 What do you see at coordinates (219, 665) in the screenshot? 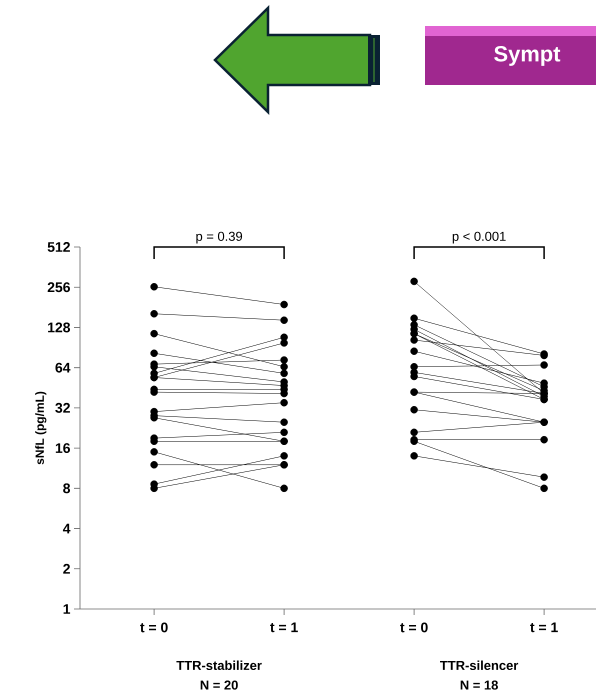
I see `text: TTR-stabilizer` at bounding box center [219, 665].